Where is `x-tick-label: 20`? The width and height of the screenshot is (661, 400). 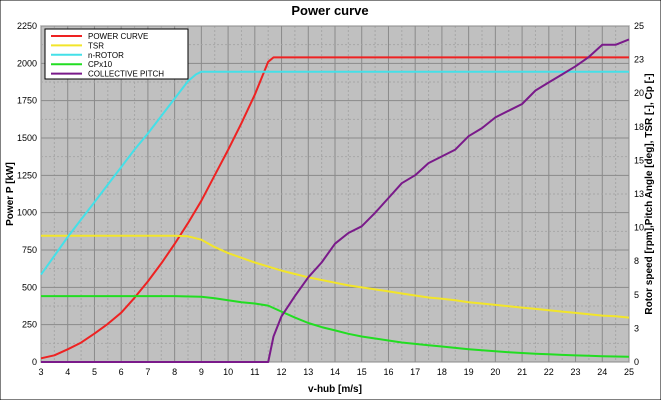
x-tick-label: 20 is located at coordinates (495, 372).